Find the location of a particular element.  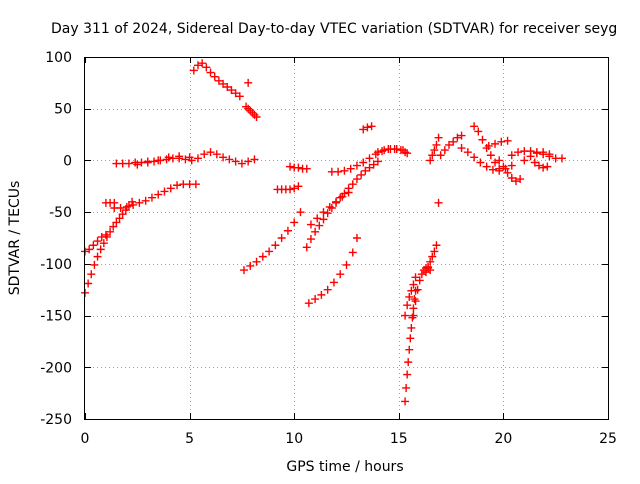

y-tick-label: -250 is located at coordinates (56, 420).